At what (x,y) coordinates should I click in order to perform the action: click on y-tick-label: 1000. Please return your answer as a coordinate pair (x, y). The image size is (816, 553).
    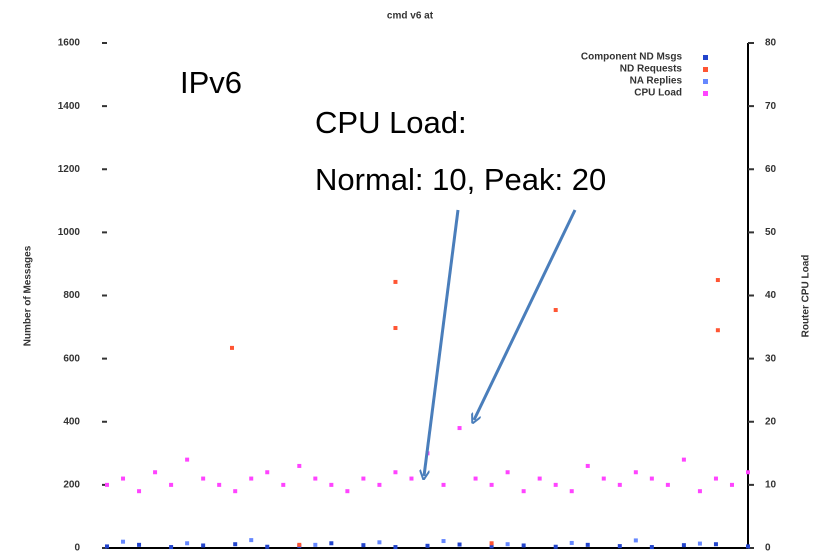
    Looking at the image, I should click on (69, 232).